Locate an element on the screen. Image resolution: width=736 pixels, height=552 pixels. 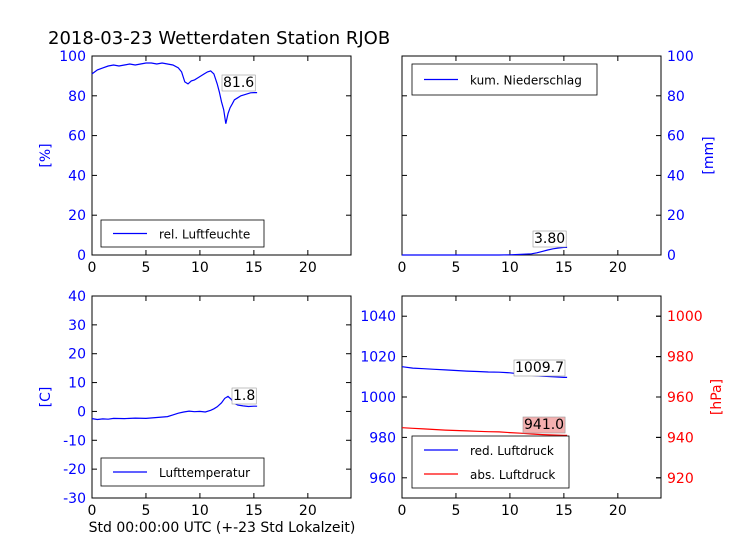
y-tick-label: 960 is located at coordinates (382, 479).